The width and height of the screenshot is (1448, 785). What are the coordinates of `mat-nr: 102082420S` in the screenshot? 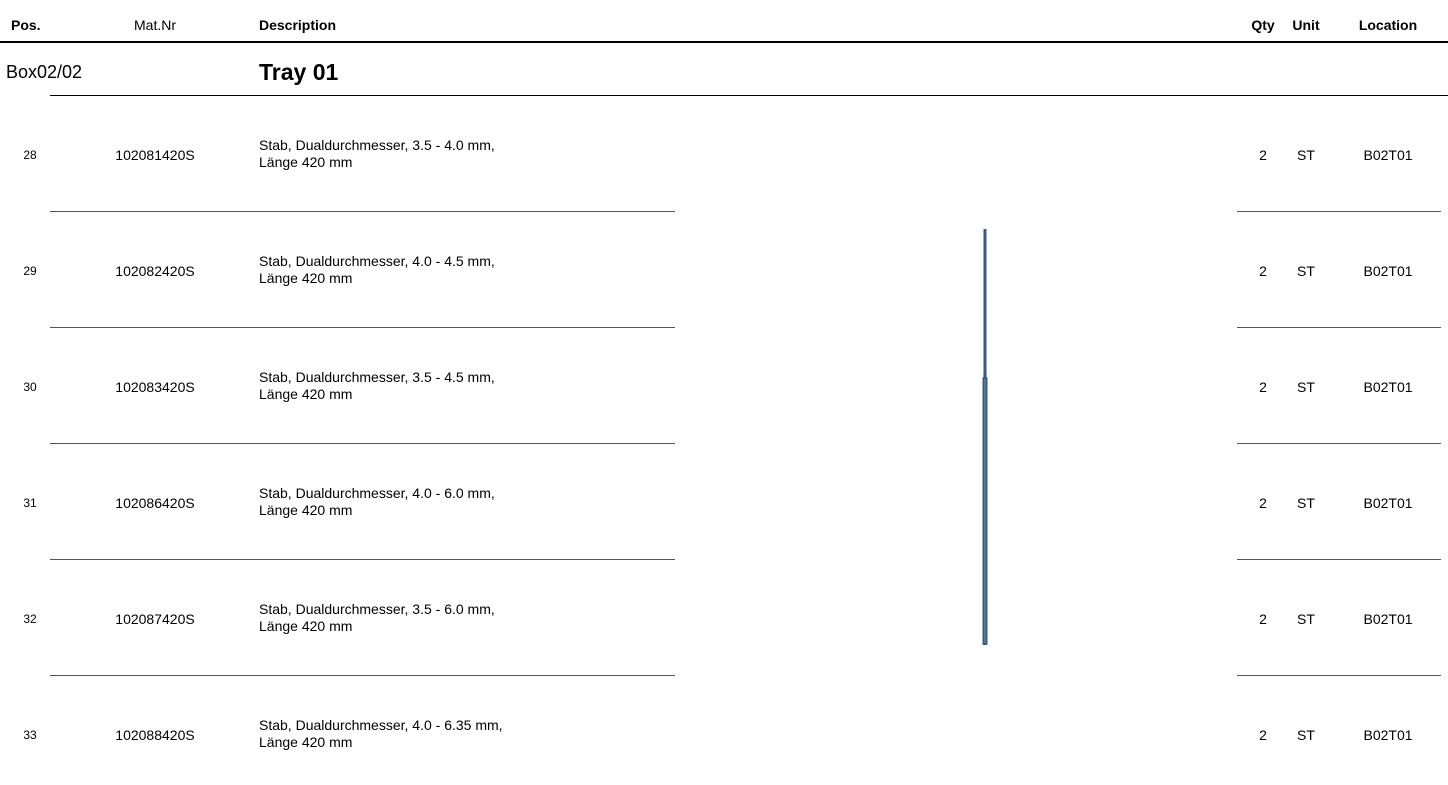 It's located at (155, 271).